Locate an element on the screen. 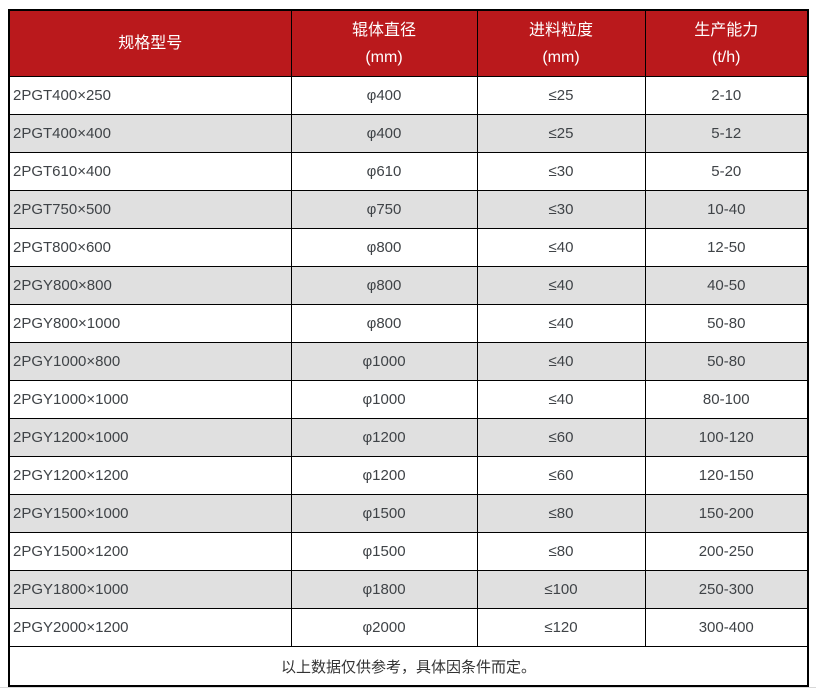  table-row: 2PGT610×400 φ610 ≤30 5-20 is located at coordinates (408, 171).